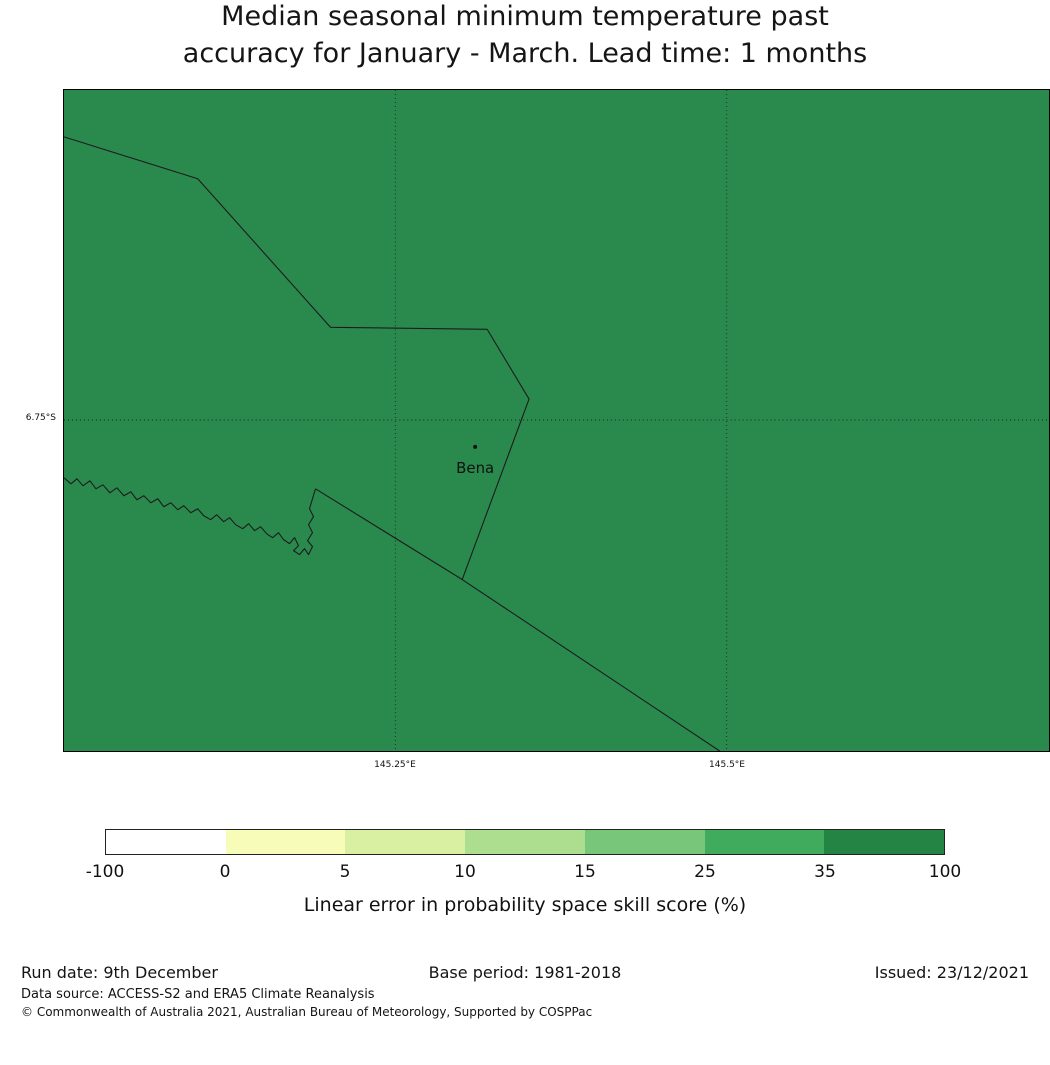 The height and width of the screenshot is (1065, 1050). What do you see at coordinates (475, 446) in the screenshot?
I see `station-marker` at bounding box center [475, 446].